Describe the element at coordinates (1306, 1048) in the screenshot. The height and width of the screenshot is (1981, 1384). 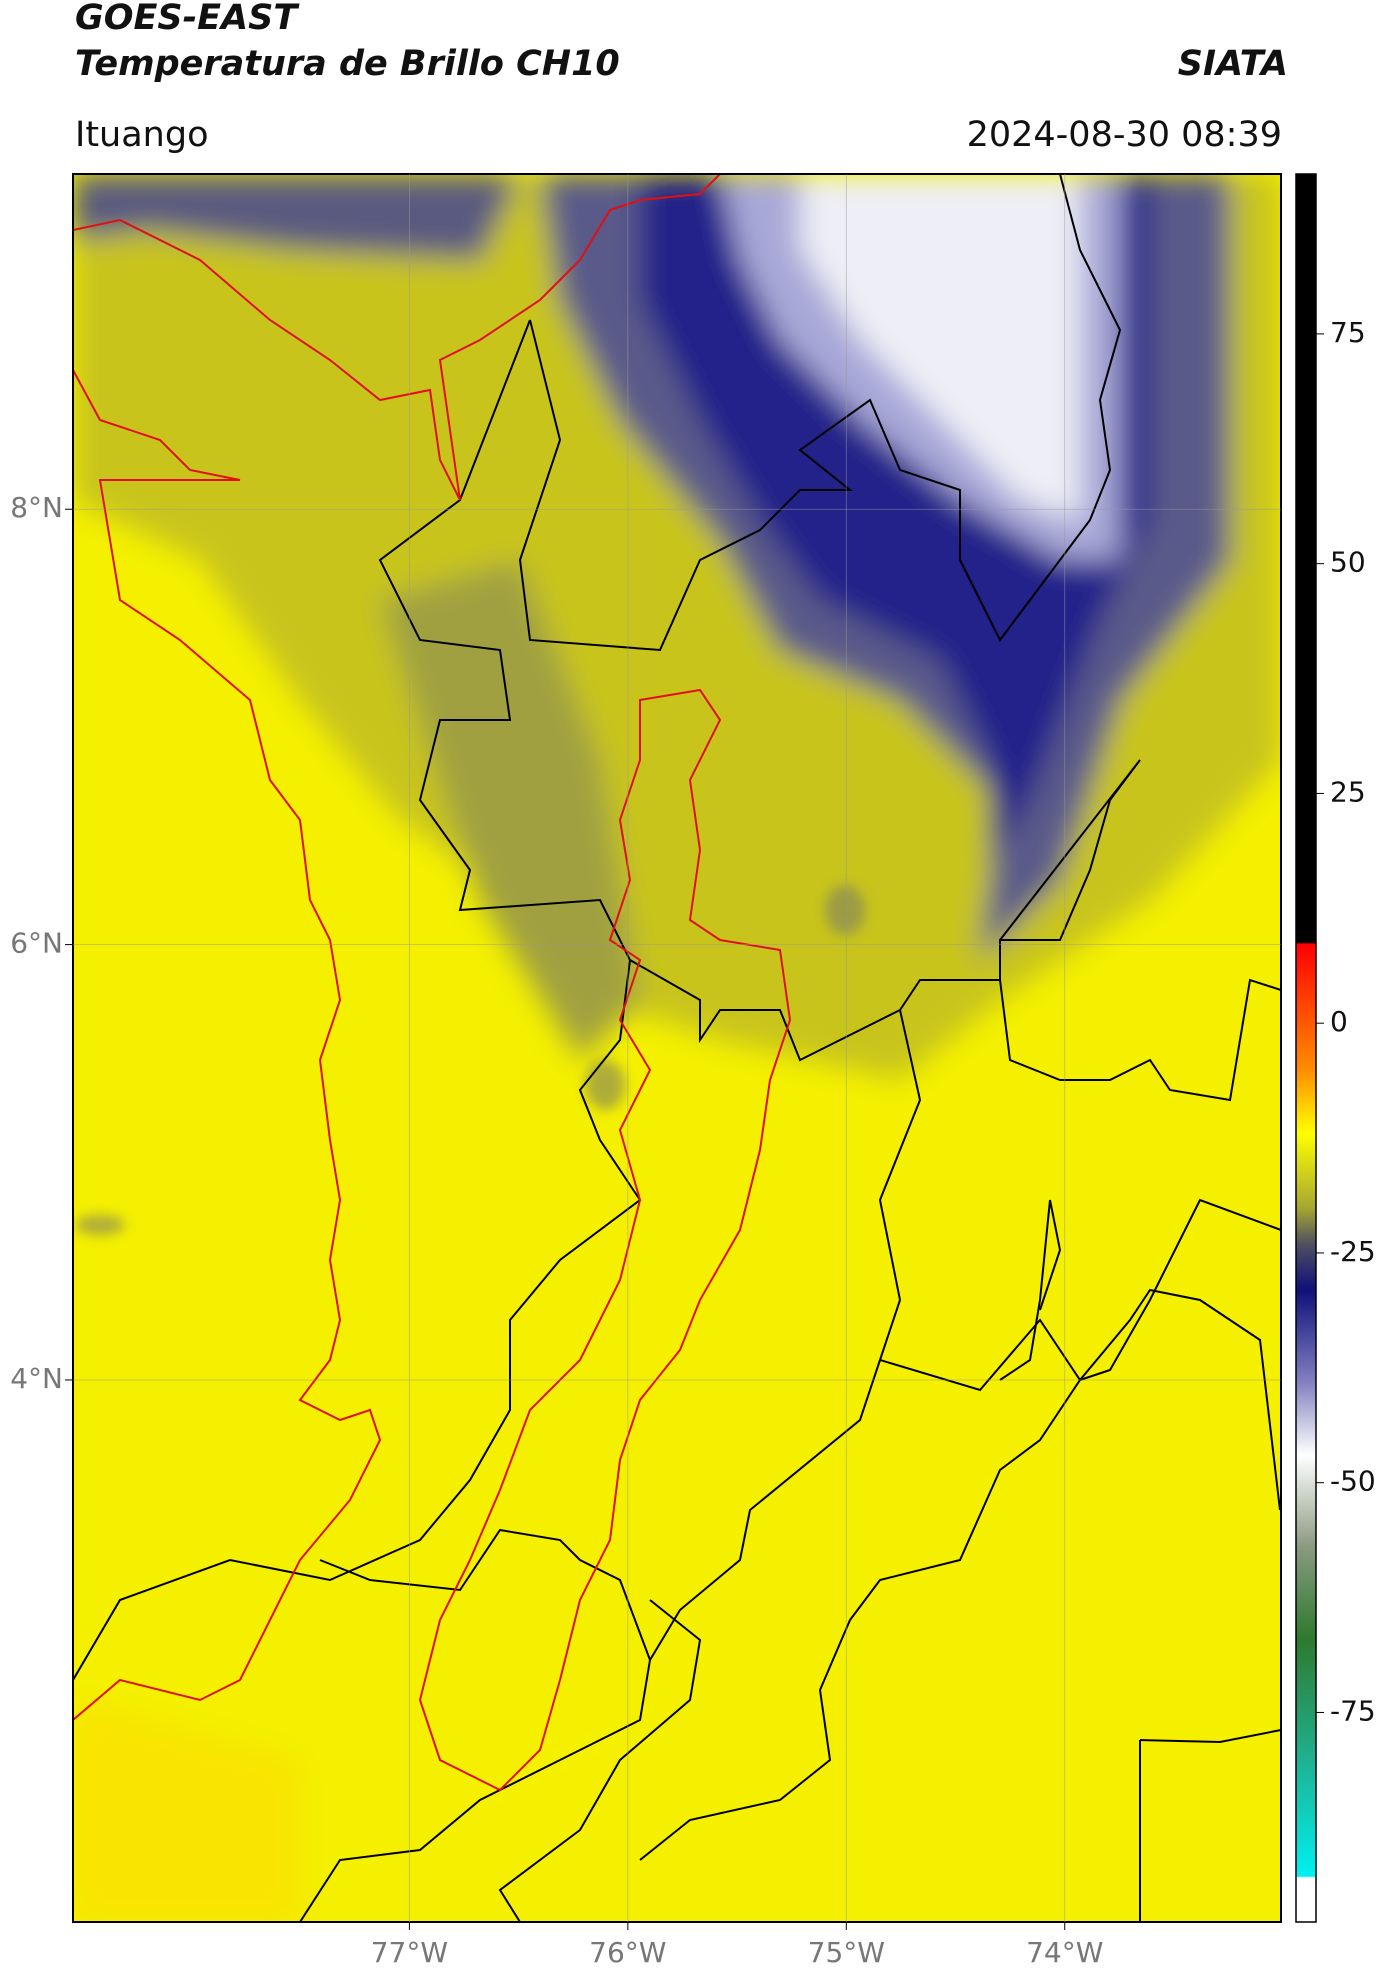
I see `colorbar` at that location.